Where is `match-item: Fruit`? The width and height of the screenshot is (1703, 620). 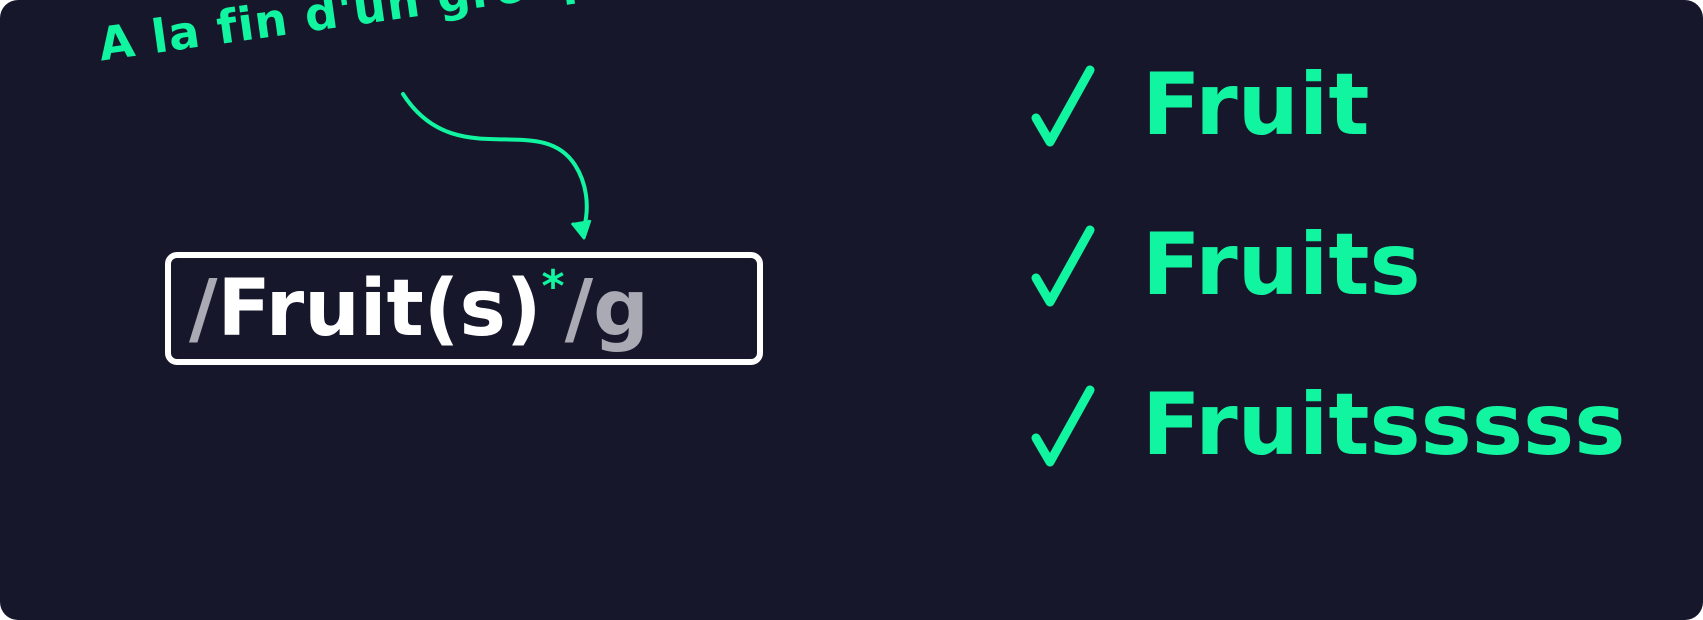 match-item: Fruit is located at coordinates (1350, 105).